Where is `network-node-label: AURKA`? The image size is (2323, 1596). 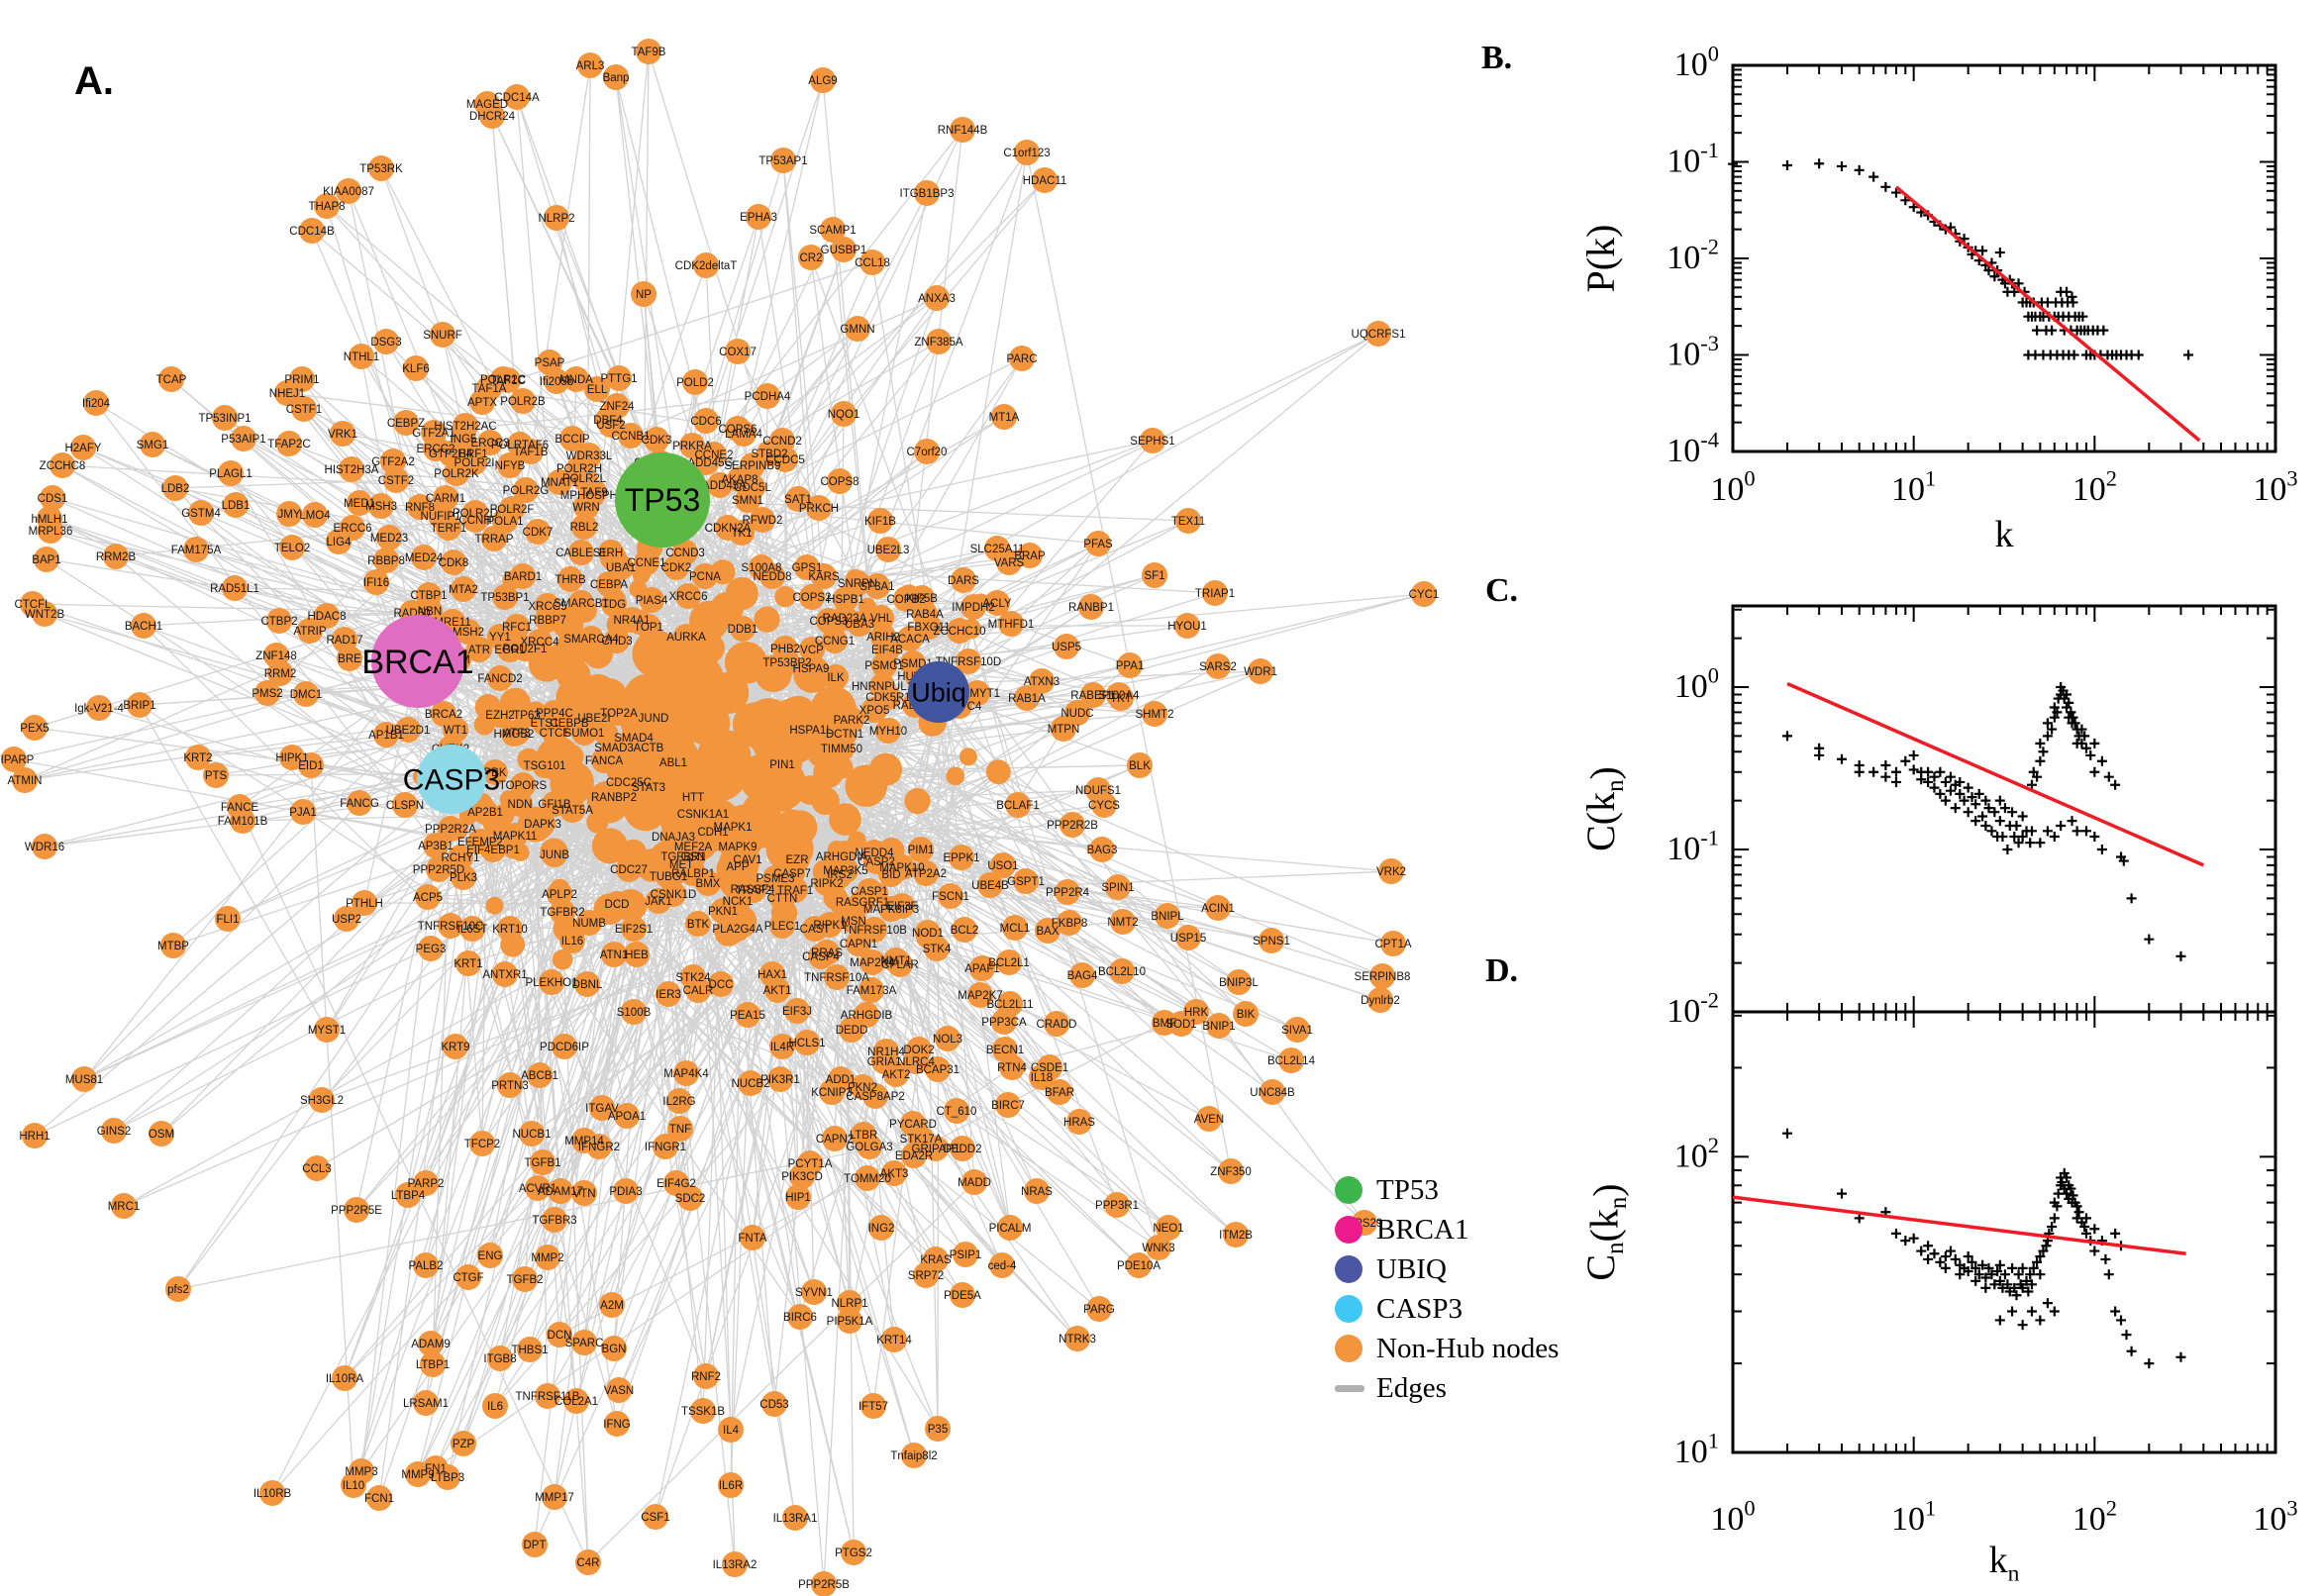
network-node-label: AURKA is located at coordinates (686, 638).